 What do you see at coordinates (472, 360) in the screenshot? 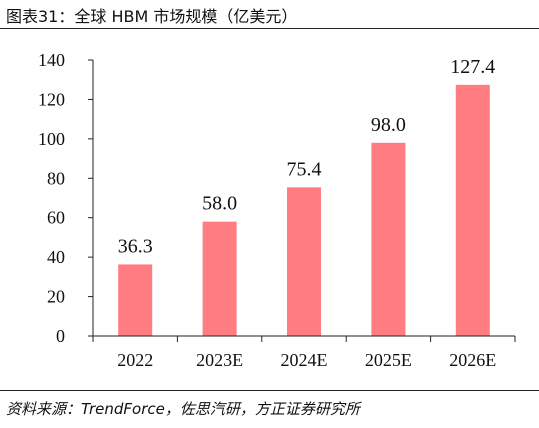
I see `x-tick-label-2026E: 2026E` at bounding box center [472, 360].